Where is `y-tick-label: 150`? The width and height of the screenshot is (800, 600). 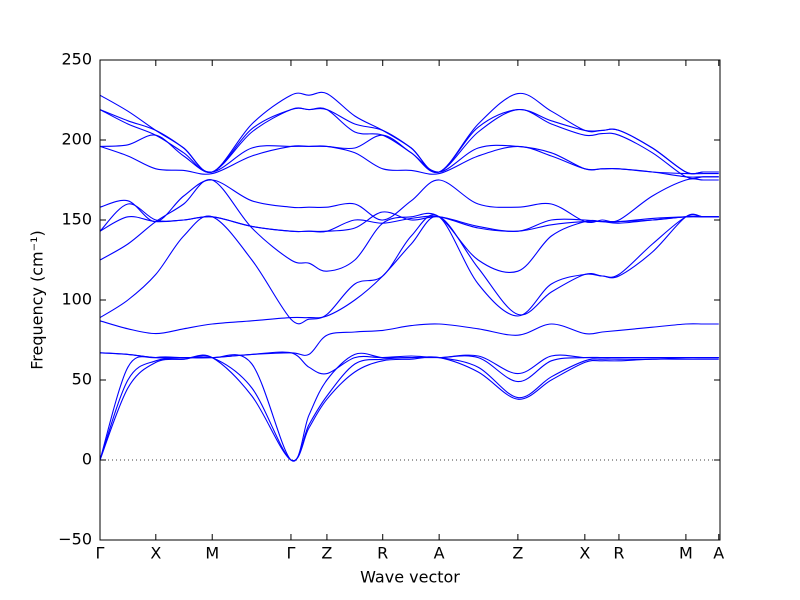
y-tick-label: 150 is located at coordinates (76, 219).